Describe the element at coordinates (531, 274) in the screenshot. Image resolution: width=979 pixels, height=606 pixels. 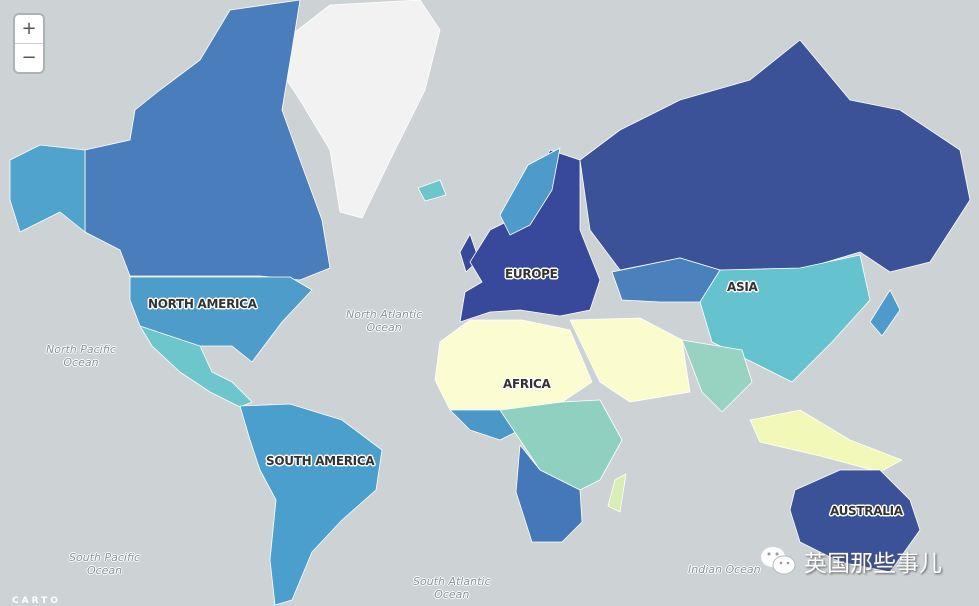
I see `label-europe: EUROPE` at that location.